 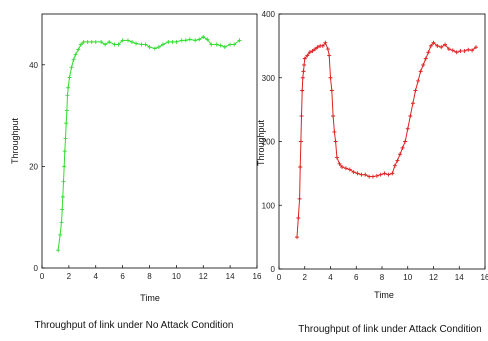 I want to click on x-tick-label: 10, so click(x=176, y=276).